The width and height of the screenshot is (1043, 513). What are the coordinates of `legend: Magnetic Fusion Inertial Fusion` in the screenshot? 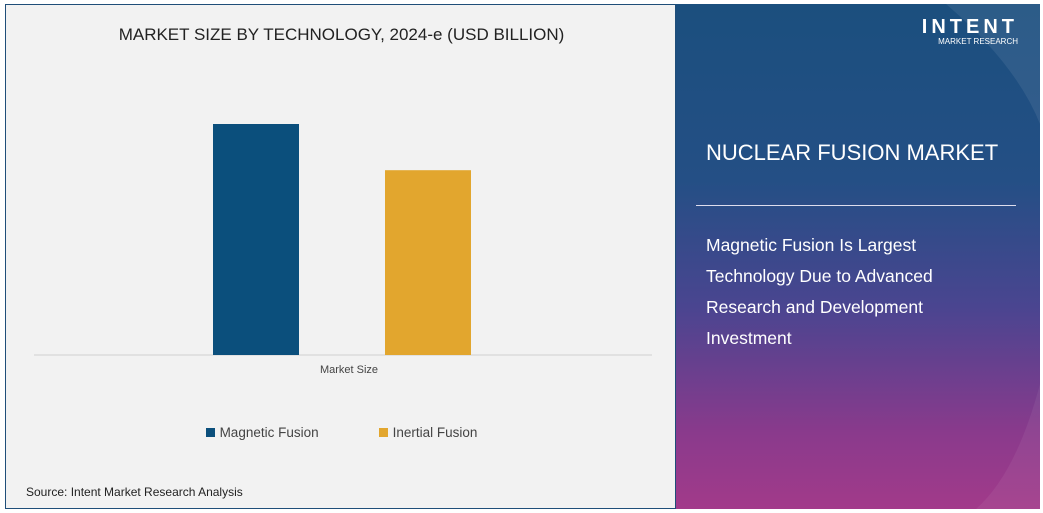 It's located at (341, 432).